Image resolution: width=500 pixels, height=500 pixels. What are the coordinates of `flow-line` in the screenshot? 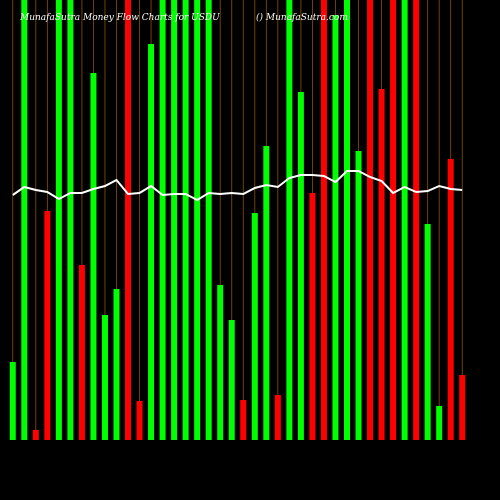 It's located at (237, 186).